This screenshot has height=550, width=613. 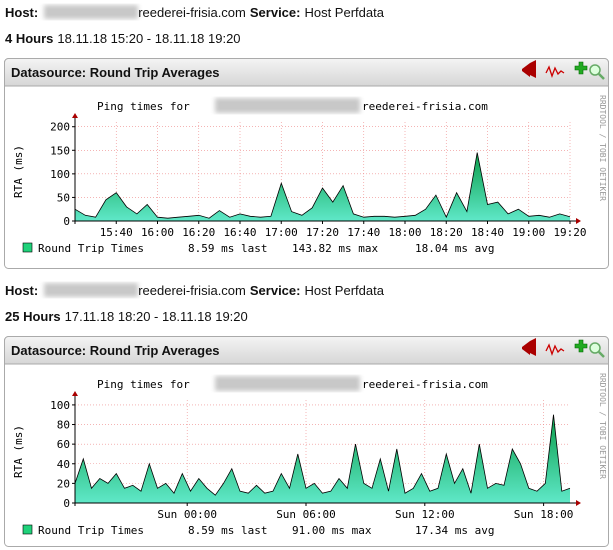 What do you see at coordinates (306, 514) in the screenshot?
I see `x-tick-label: Sun 06:00` at bounding box center [306, 514].